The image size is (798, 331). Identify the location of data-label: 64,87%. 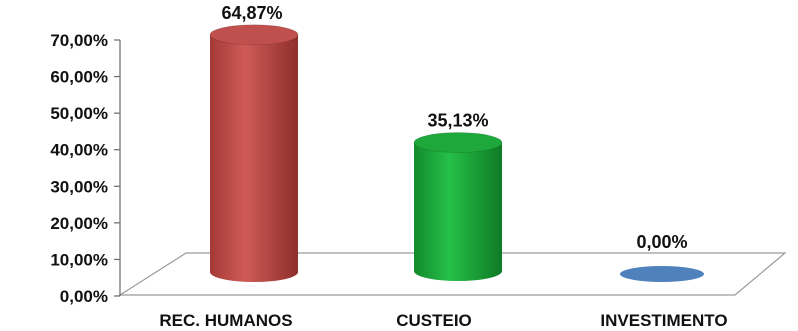
(251, 13).